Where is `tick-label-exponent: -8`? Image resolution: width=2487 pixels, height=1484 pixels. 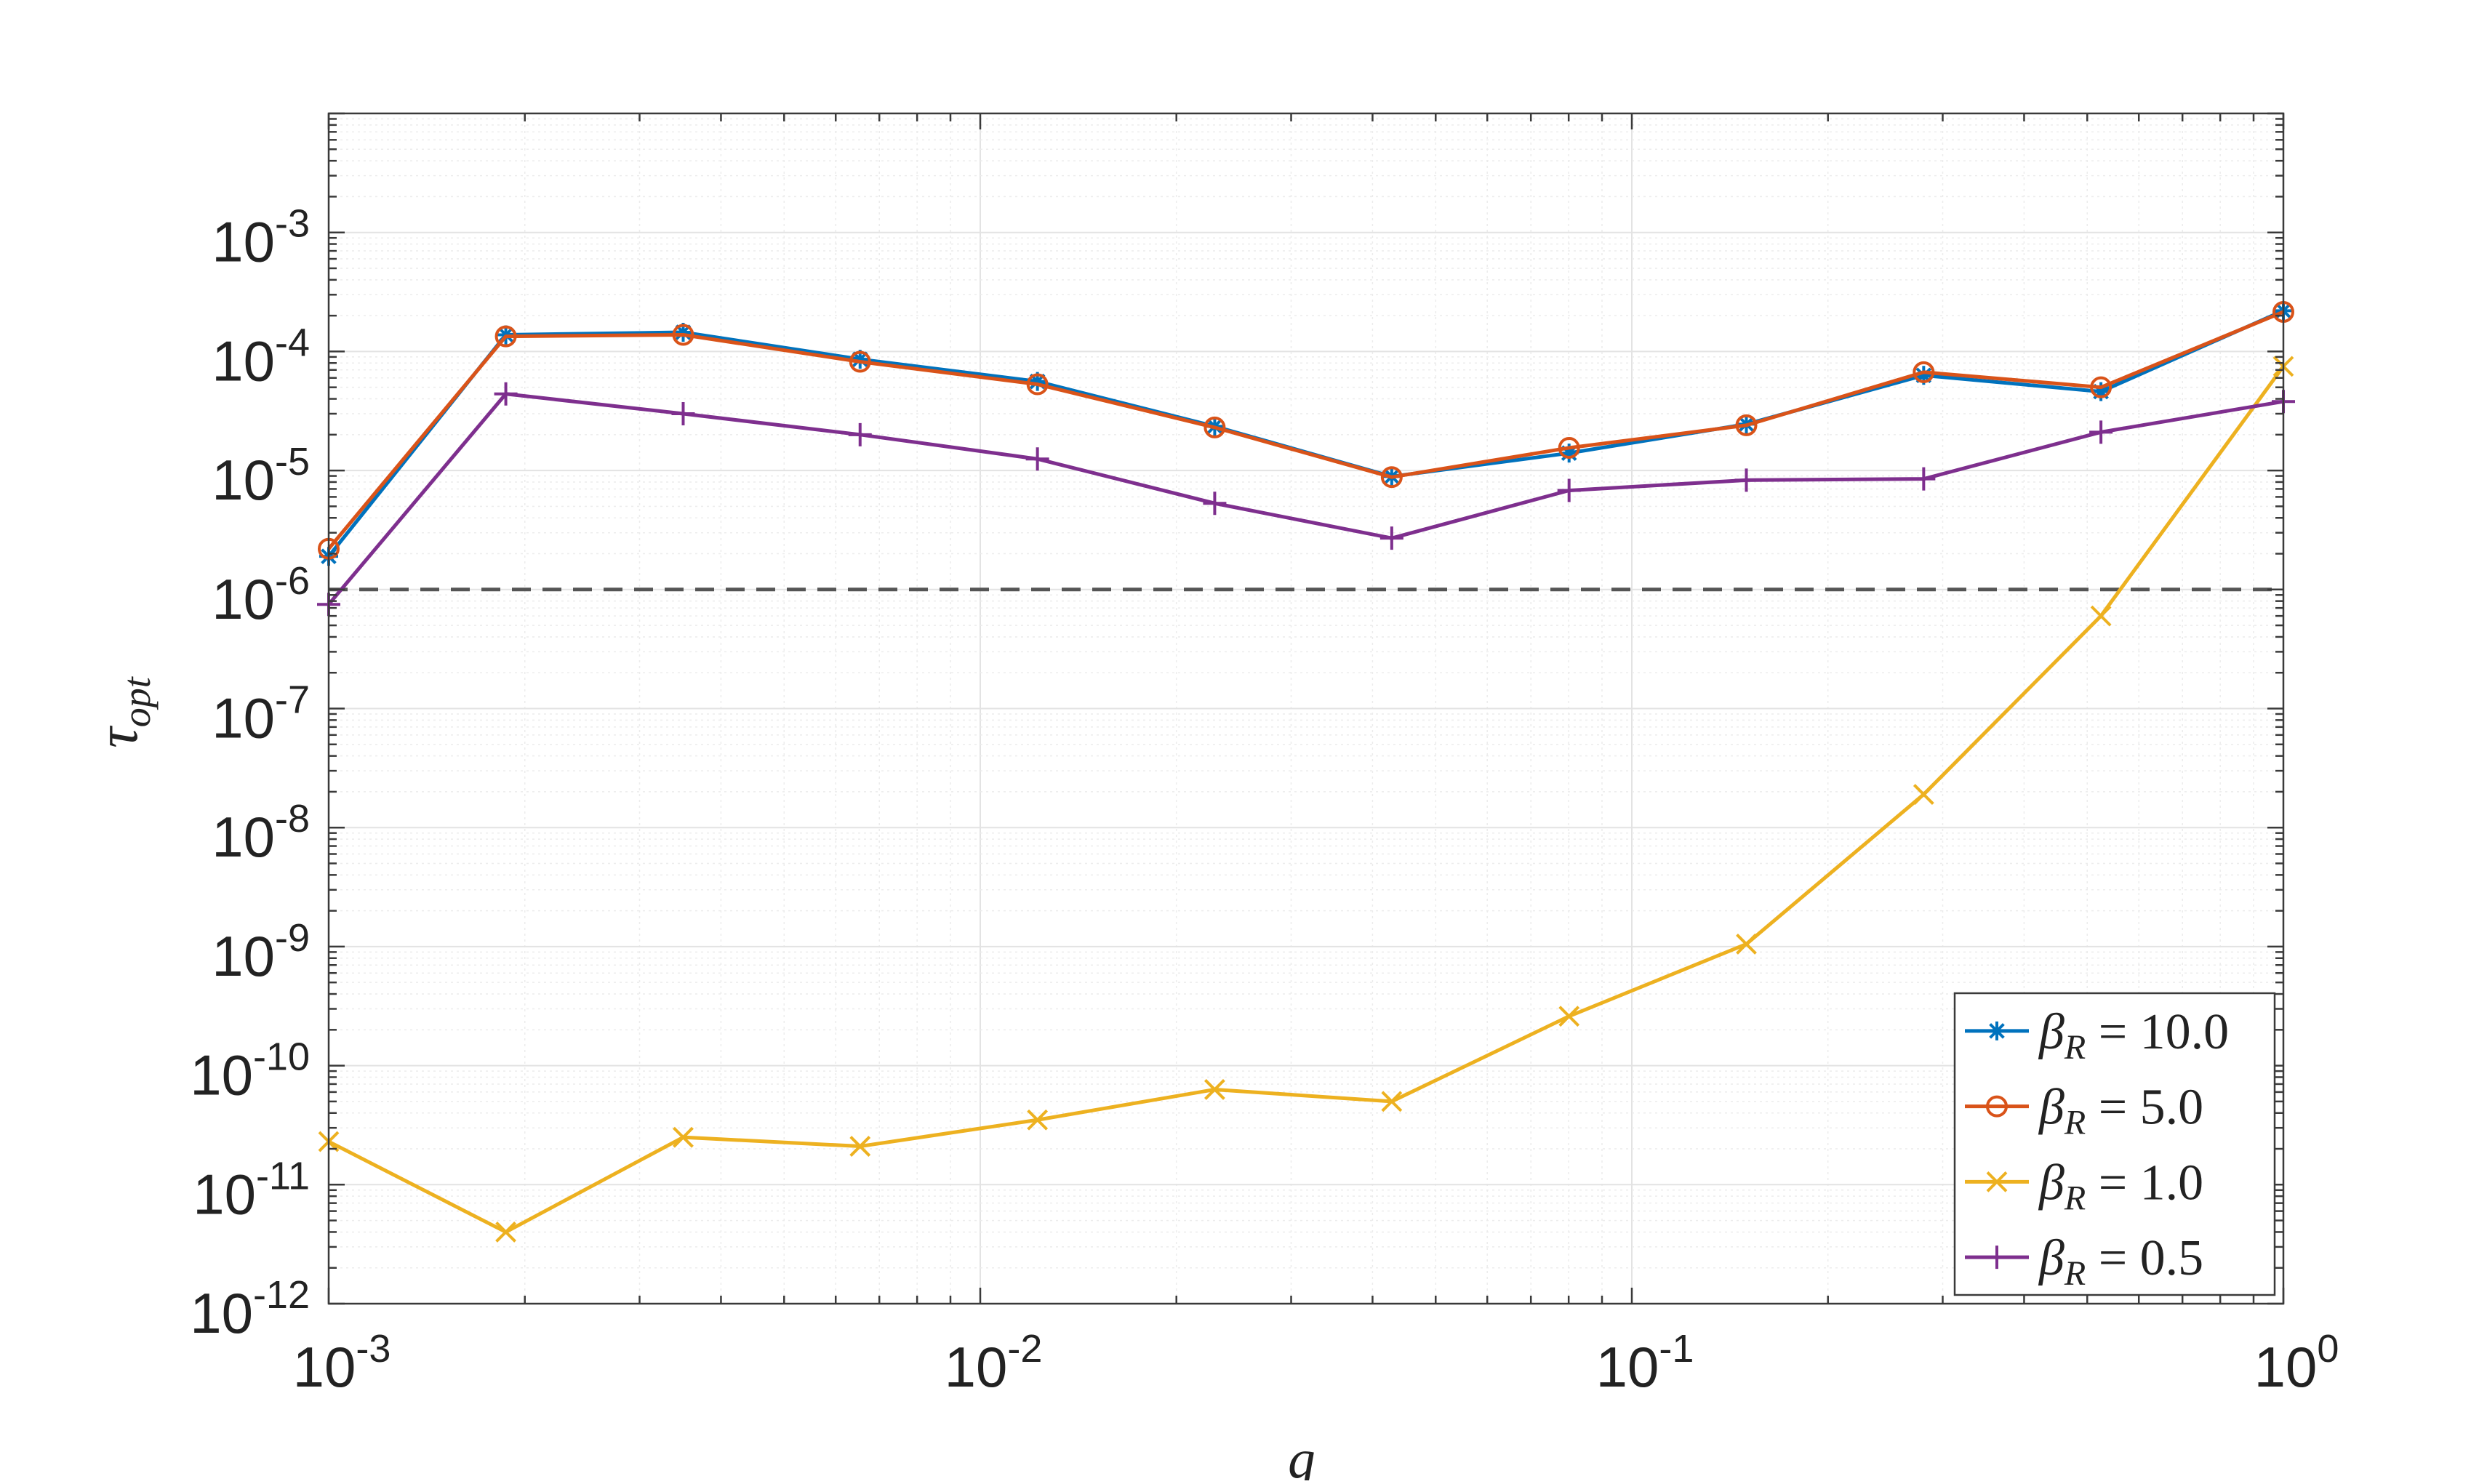 tick-label-exponent: -8 is located at coordinates (292, 819).